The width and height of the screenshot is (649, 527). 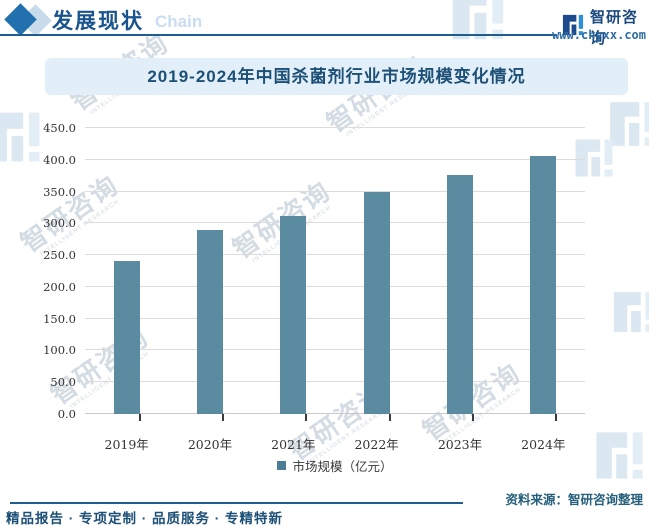 What do you see at coordinates (282, 465) in the screenshot?
I see `legend-marker` at bounding box center [282, 465].